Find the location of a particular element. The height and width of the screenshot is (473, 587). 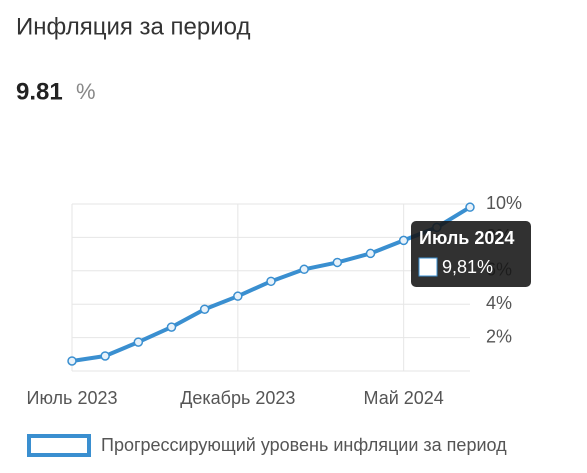

headline-value: 9.81 is located at coordinates (39, 91).